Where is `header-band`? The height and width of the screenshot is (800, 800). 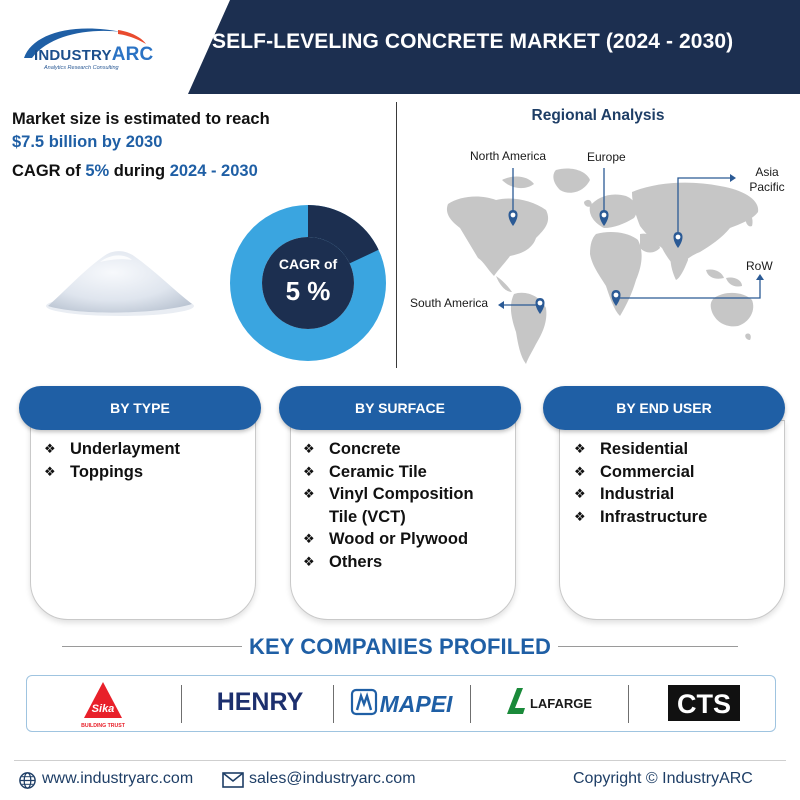
header-band is located at coordinates (400, 47).